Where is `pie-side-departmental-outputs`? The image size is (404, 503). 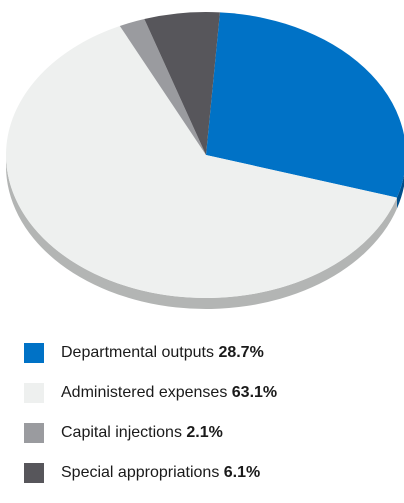 pie-side-departmental-outputs is located at coordinates (400, 191).